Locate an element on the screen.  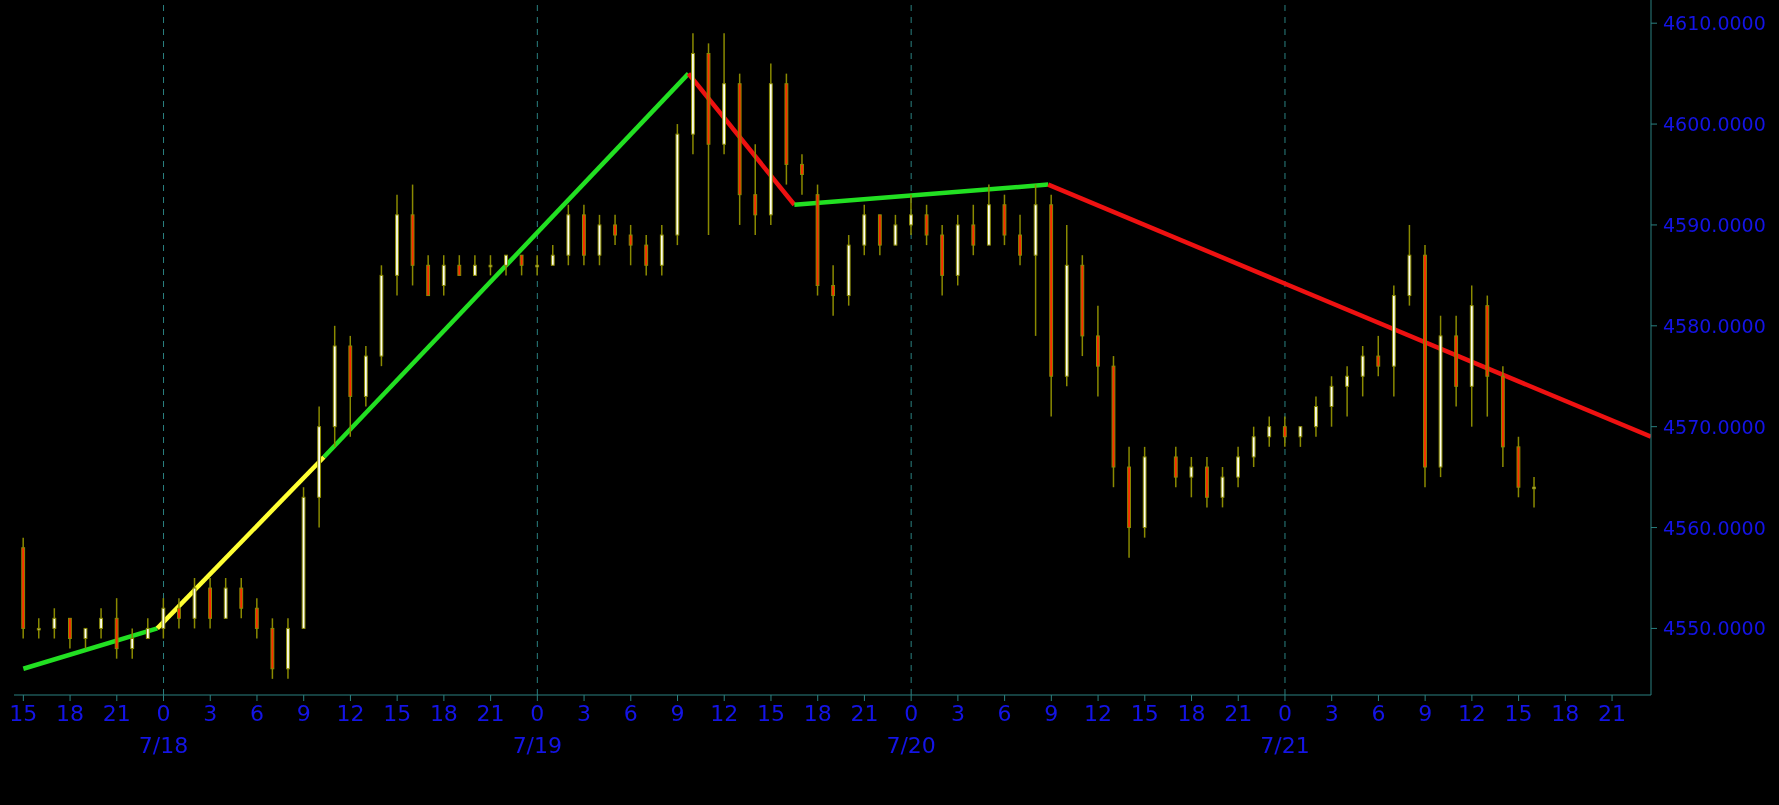
y-tick-label: 4570.0000 is located at coordinates (1714, 426).